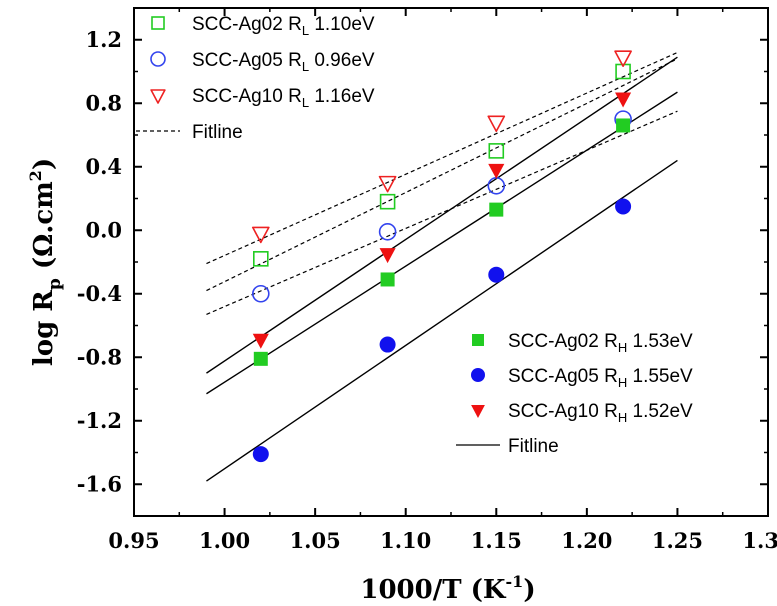 The width and height of the screenshot is (777, 606). I want to click on y-axis-title: log Rp (Ω.cm2), so click(45, 262).